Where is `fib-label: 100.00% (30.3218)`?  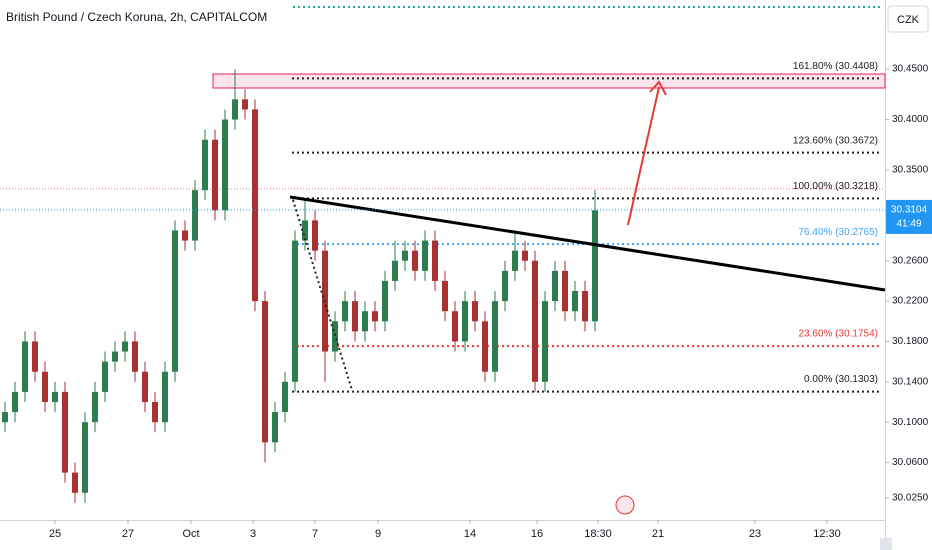
fib-label: 100.00% (30.3218) is located at coordinates (835, 186).